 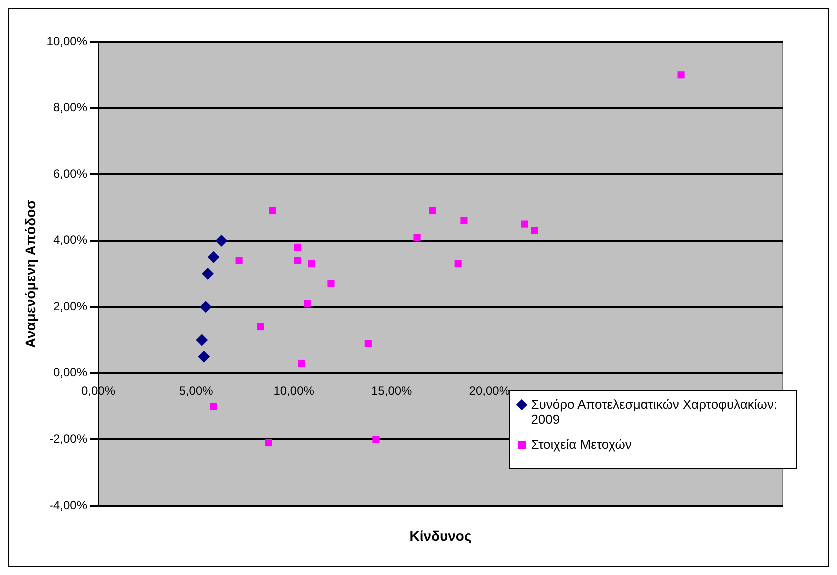 What do you see at coordinates (294, 391) in the screenshot?
I see `x-tick-label: 10,00%` at bounding box center [294, 391].